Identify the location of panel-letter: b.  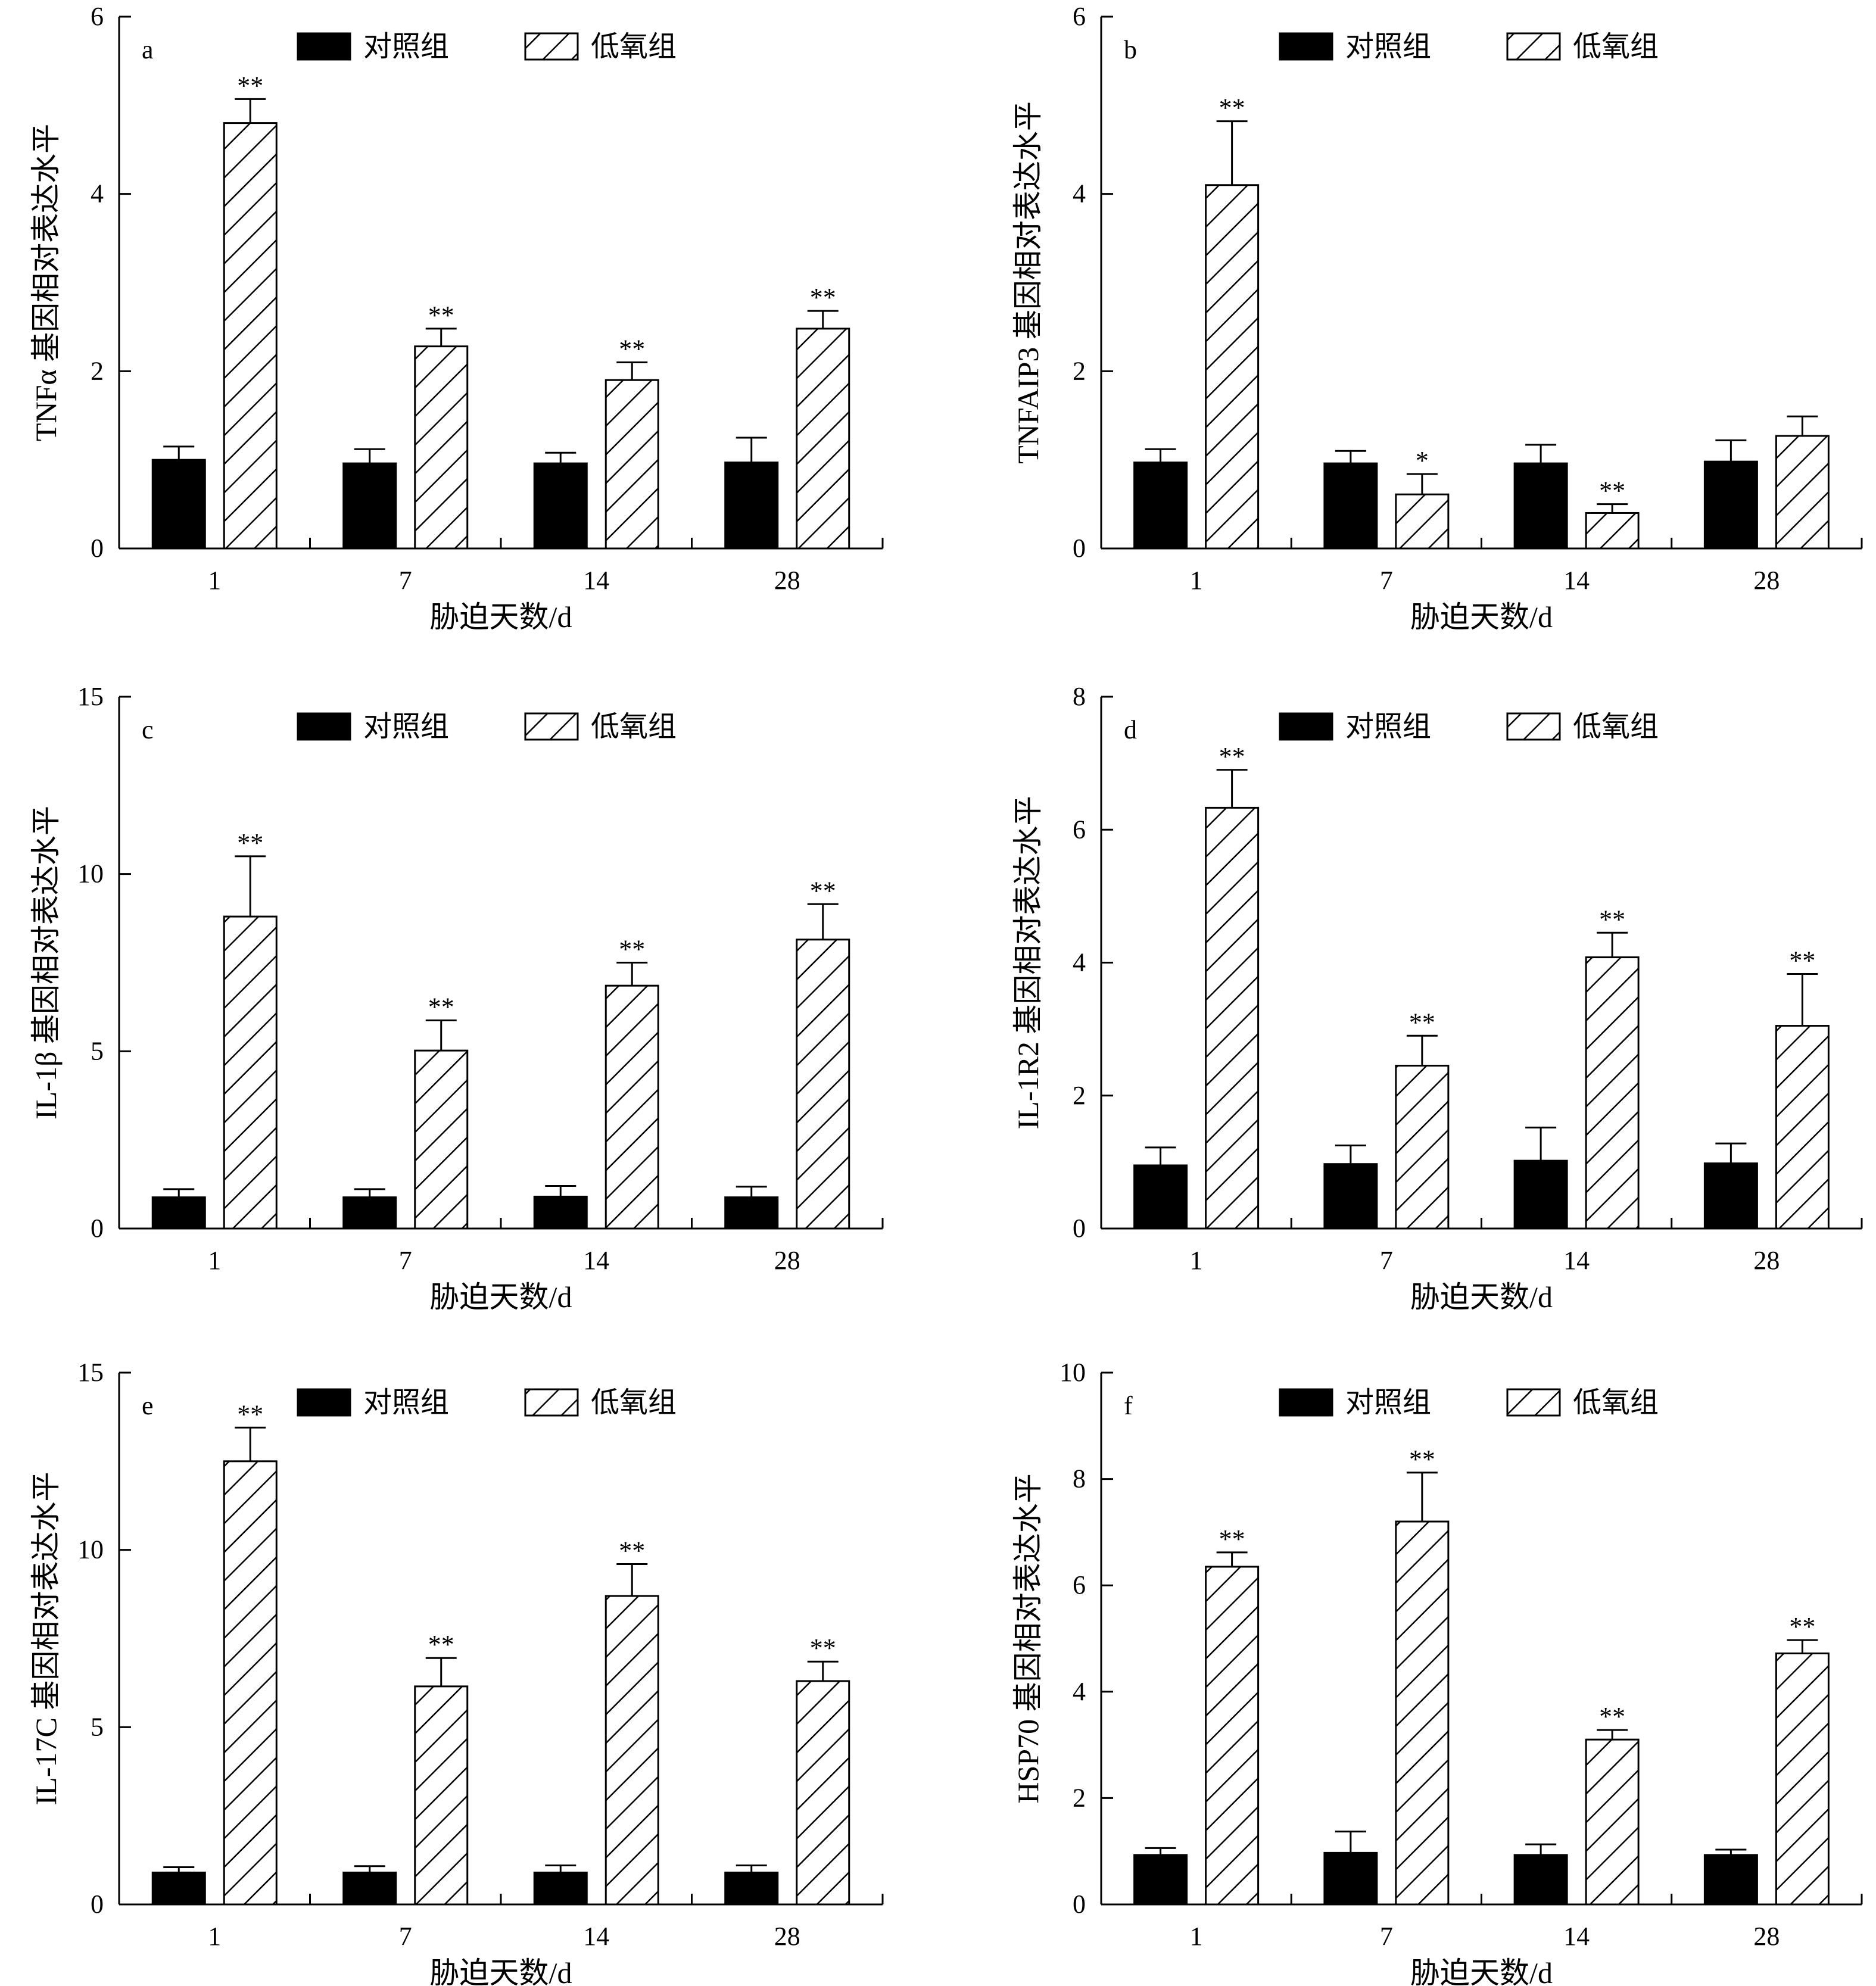
(1130, 49).